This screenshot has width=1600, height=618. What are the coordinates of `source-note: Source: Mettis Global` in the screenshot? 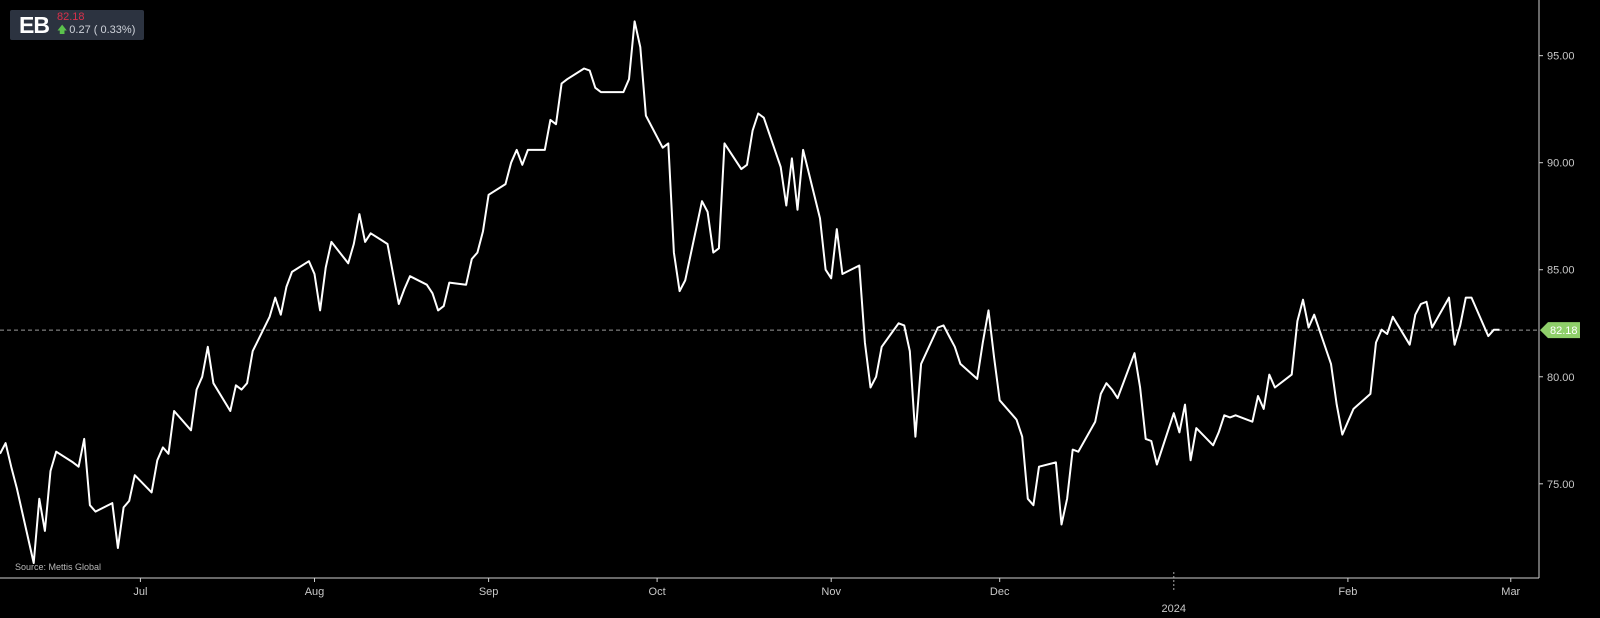 It's located at (58, 567).